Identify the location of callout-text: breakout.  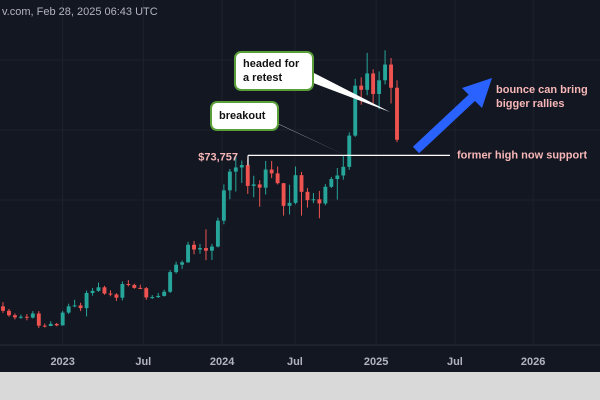
(242, 116).